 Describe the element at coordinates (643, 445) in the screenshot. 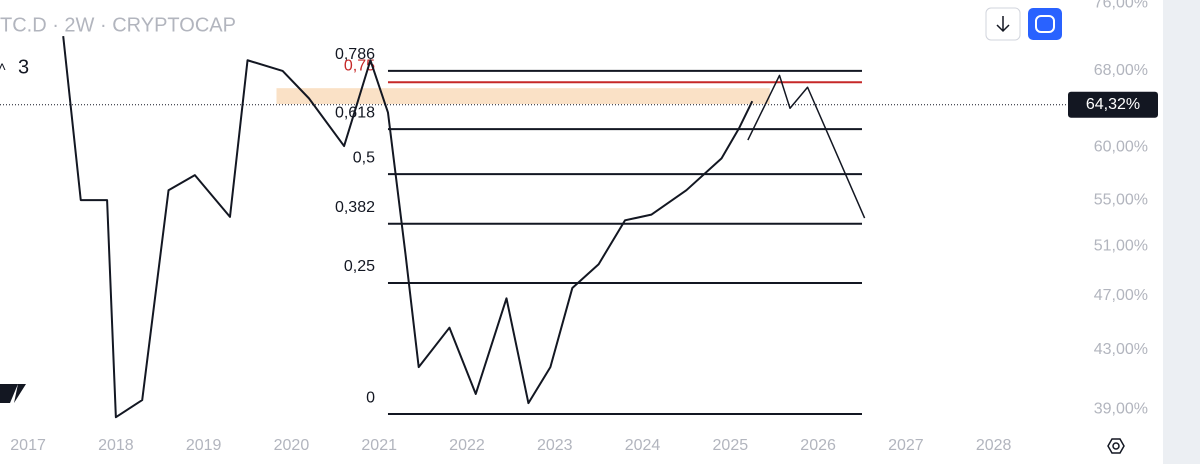

I see `x-tick-label: 2024` at that location.